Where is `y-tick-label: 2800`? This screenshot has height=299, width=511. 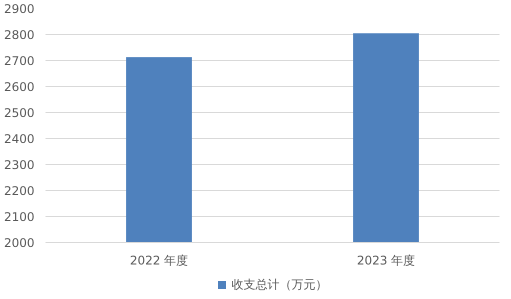 y-tick-label: 2800 is located at coordinates (19, 35).